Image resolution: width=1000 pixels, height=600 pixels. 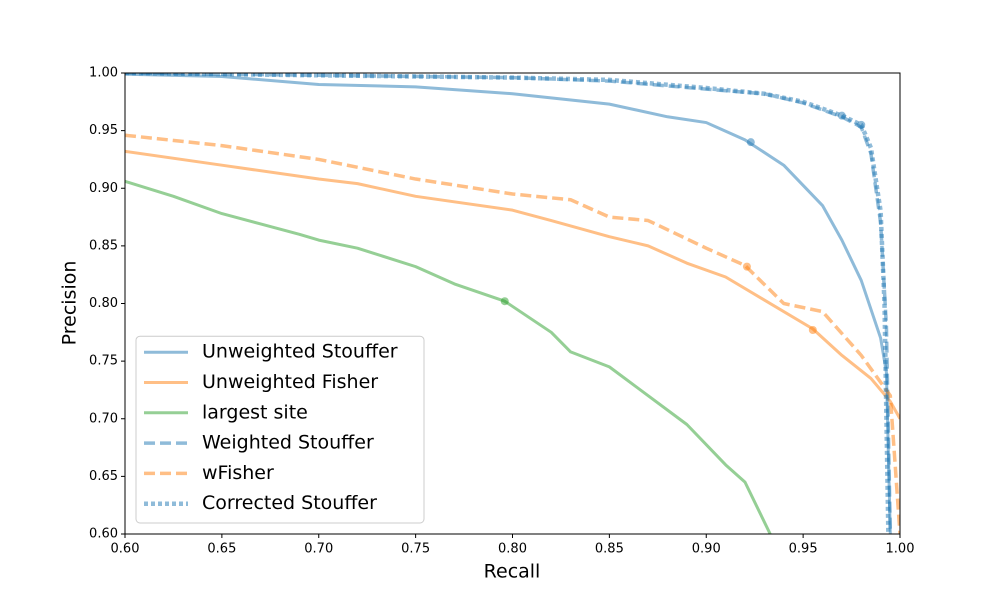 What do you see at coordinates (70, 303) in the screenshot?
I see `y-axis-label: Precision` at bounding box center [70, 303].